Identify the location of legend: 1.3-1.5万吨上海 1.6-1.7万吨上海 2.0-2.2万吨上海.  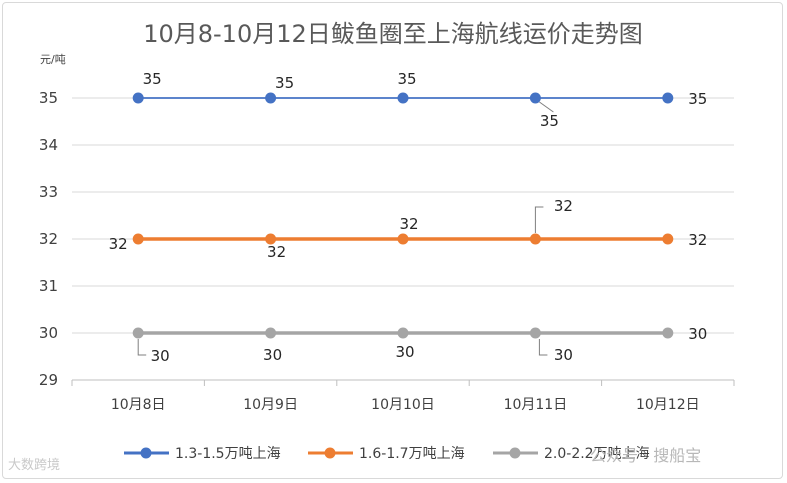
(387, 454).